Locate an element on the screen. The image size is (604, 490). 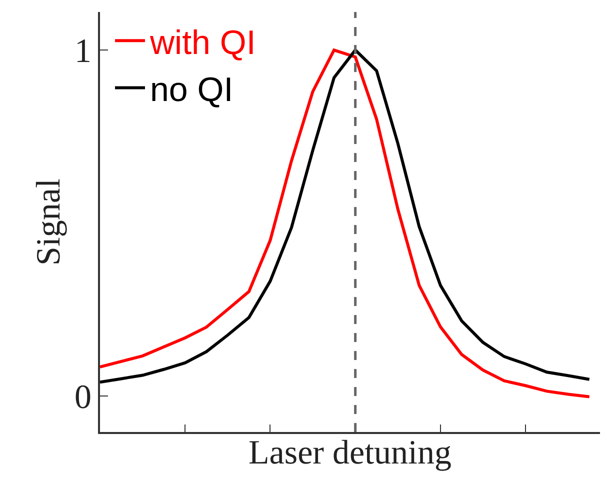
legend-label: with QI is located at coordinates (202, 43).